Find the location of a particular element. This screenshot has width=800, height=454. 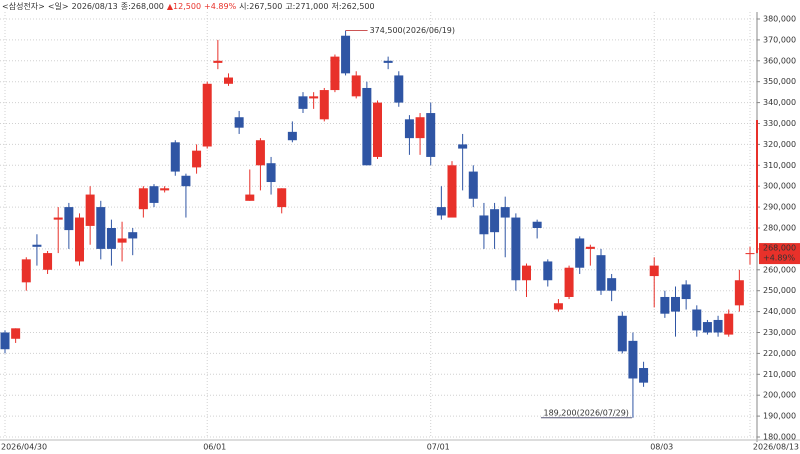

header-field: +4.89% is located at coordinates (220, 6).